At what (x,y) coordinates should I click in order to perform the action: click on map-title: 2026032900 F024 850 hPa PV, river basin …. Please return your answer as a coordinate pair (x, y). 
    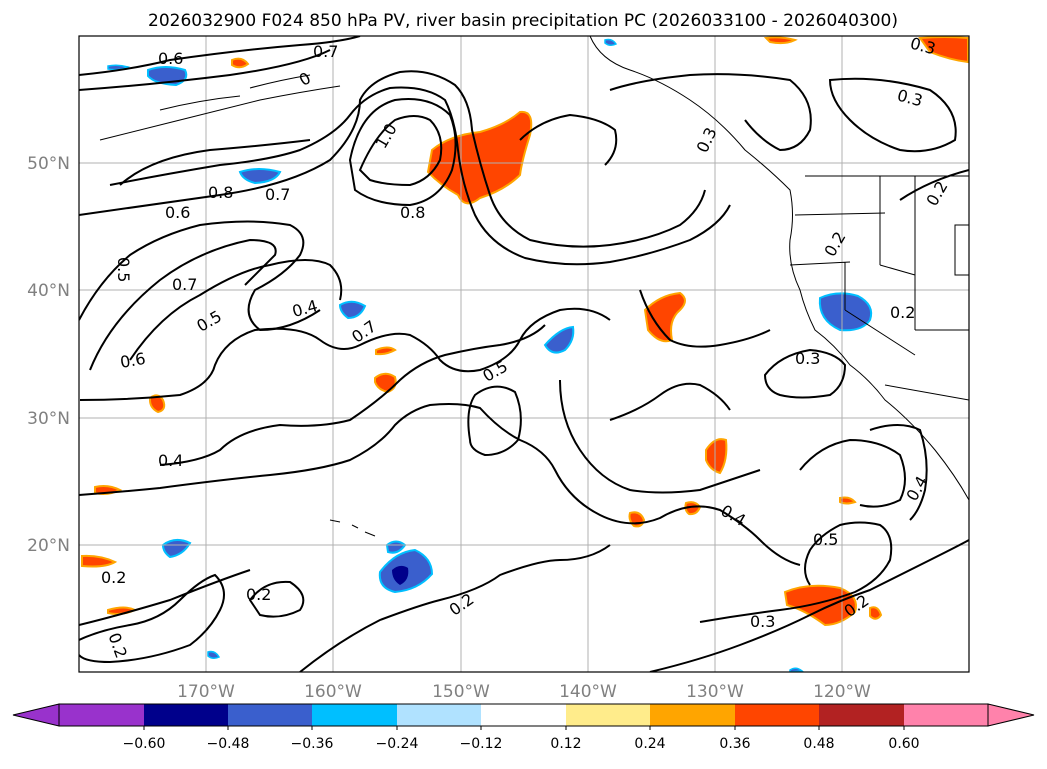
    Looking at the image, I should click on (523, 21).